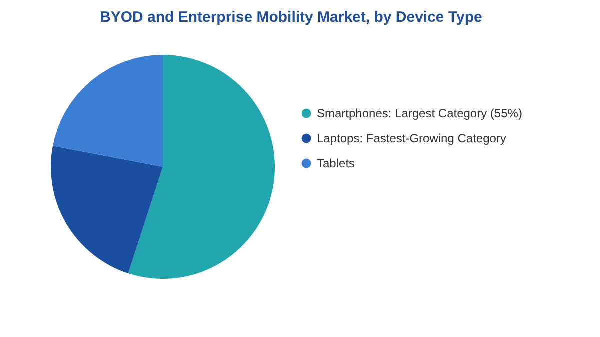 The width and height of the screenshot is (600, 337). Describe the element at coordinates (411, 139) in the screenshot. I see `legend-label: Laptops: Fastest-Growing Category` at that location.